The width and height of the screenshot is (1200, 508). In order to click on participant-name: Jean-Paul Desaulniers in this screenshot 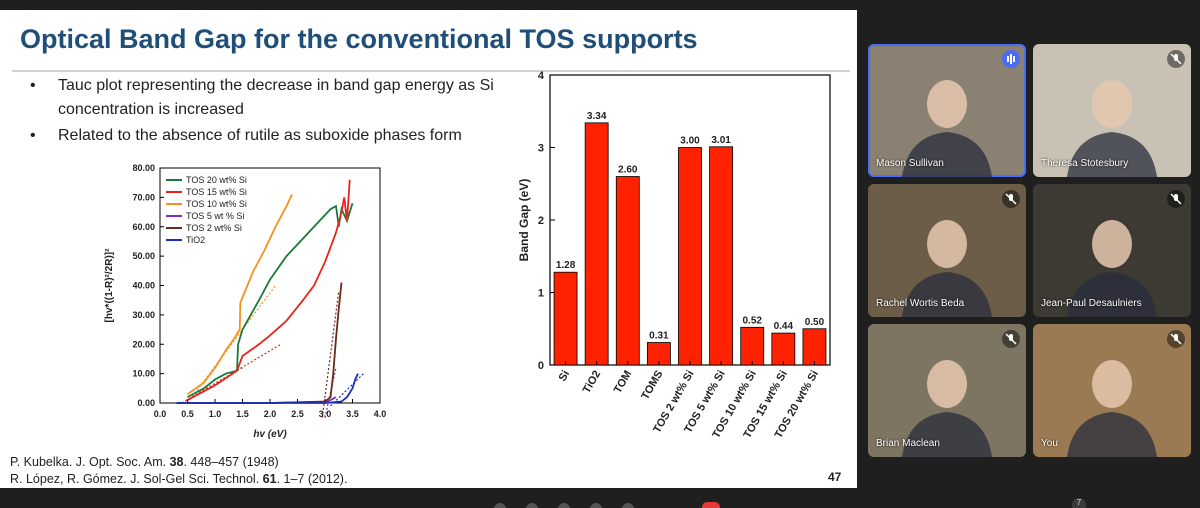, I will do `click(1091, 303)`.